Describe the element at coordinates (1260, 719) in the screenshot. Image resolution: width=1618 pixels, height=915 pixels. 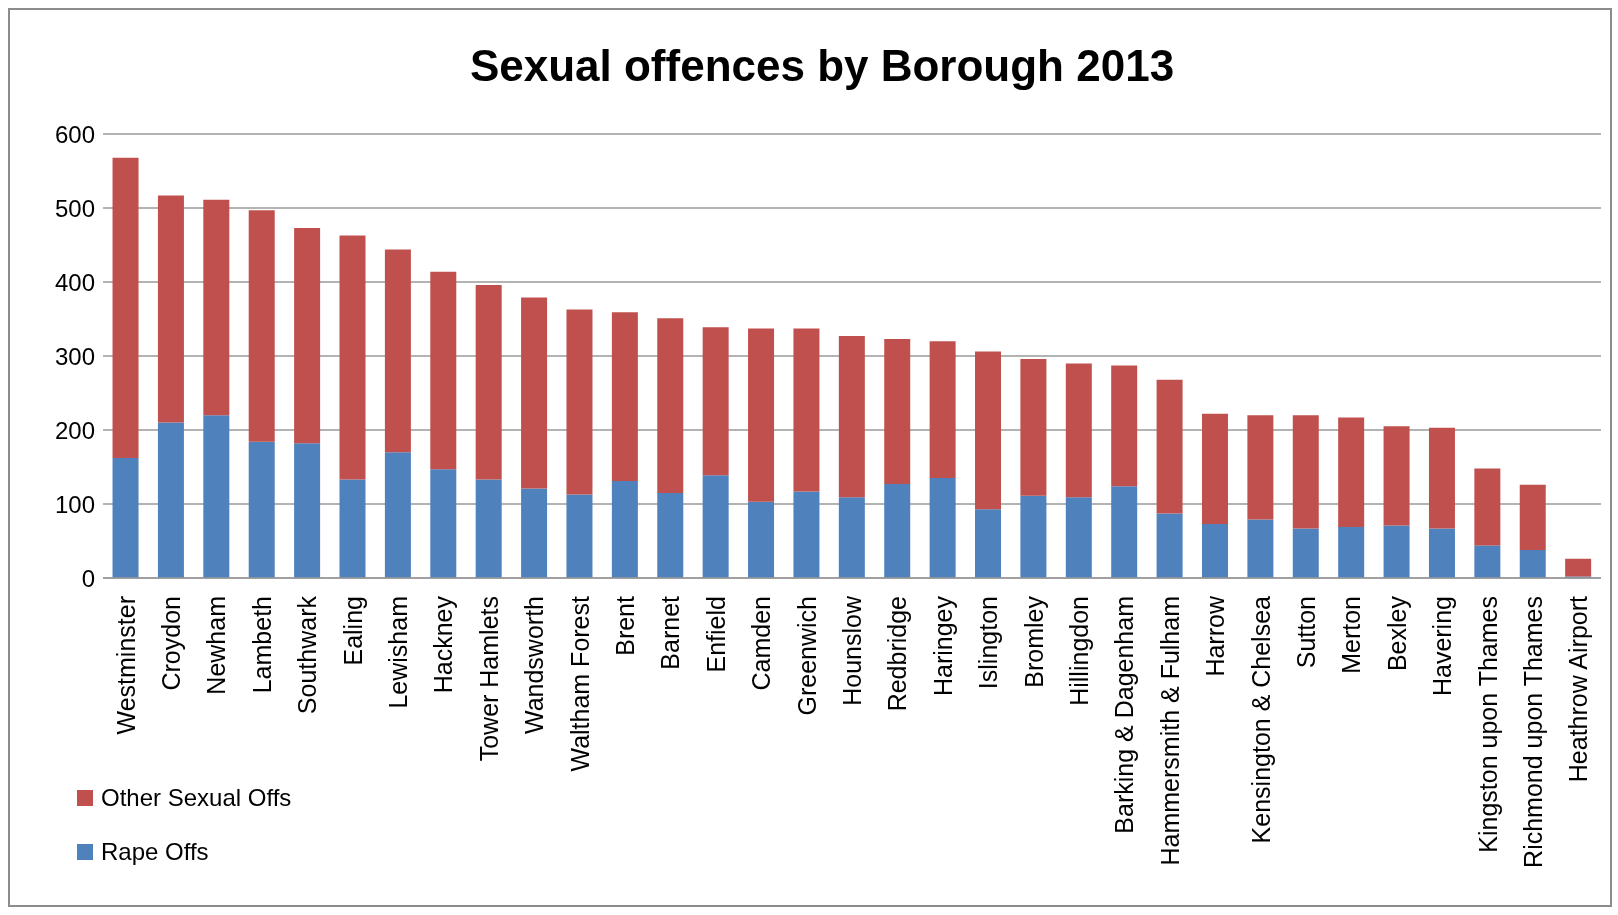
I see `x-tick-label: Kensington & Chelsea` at that location.